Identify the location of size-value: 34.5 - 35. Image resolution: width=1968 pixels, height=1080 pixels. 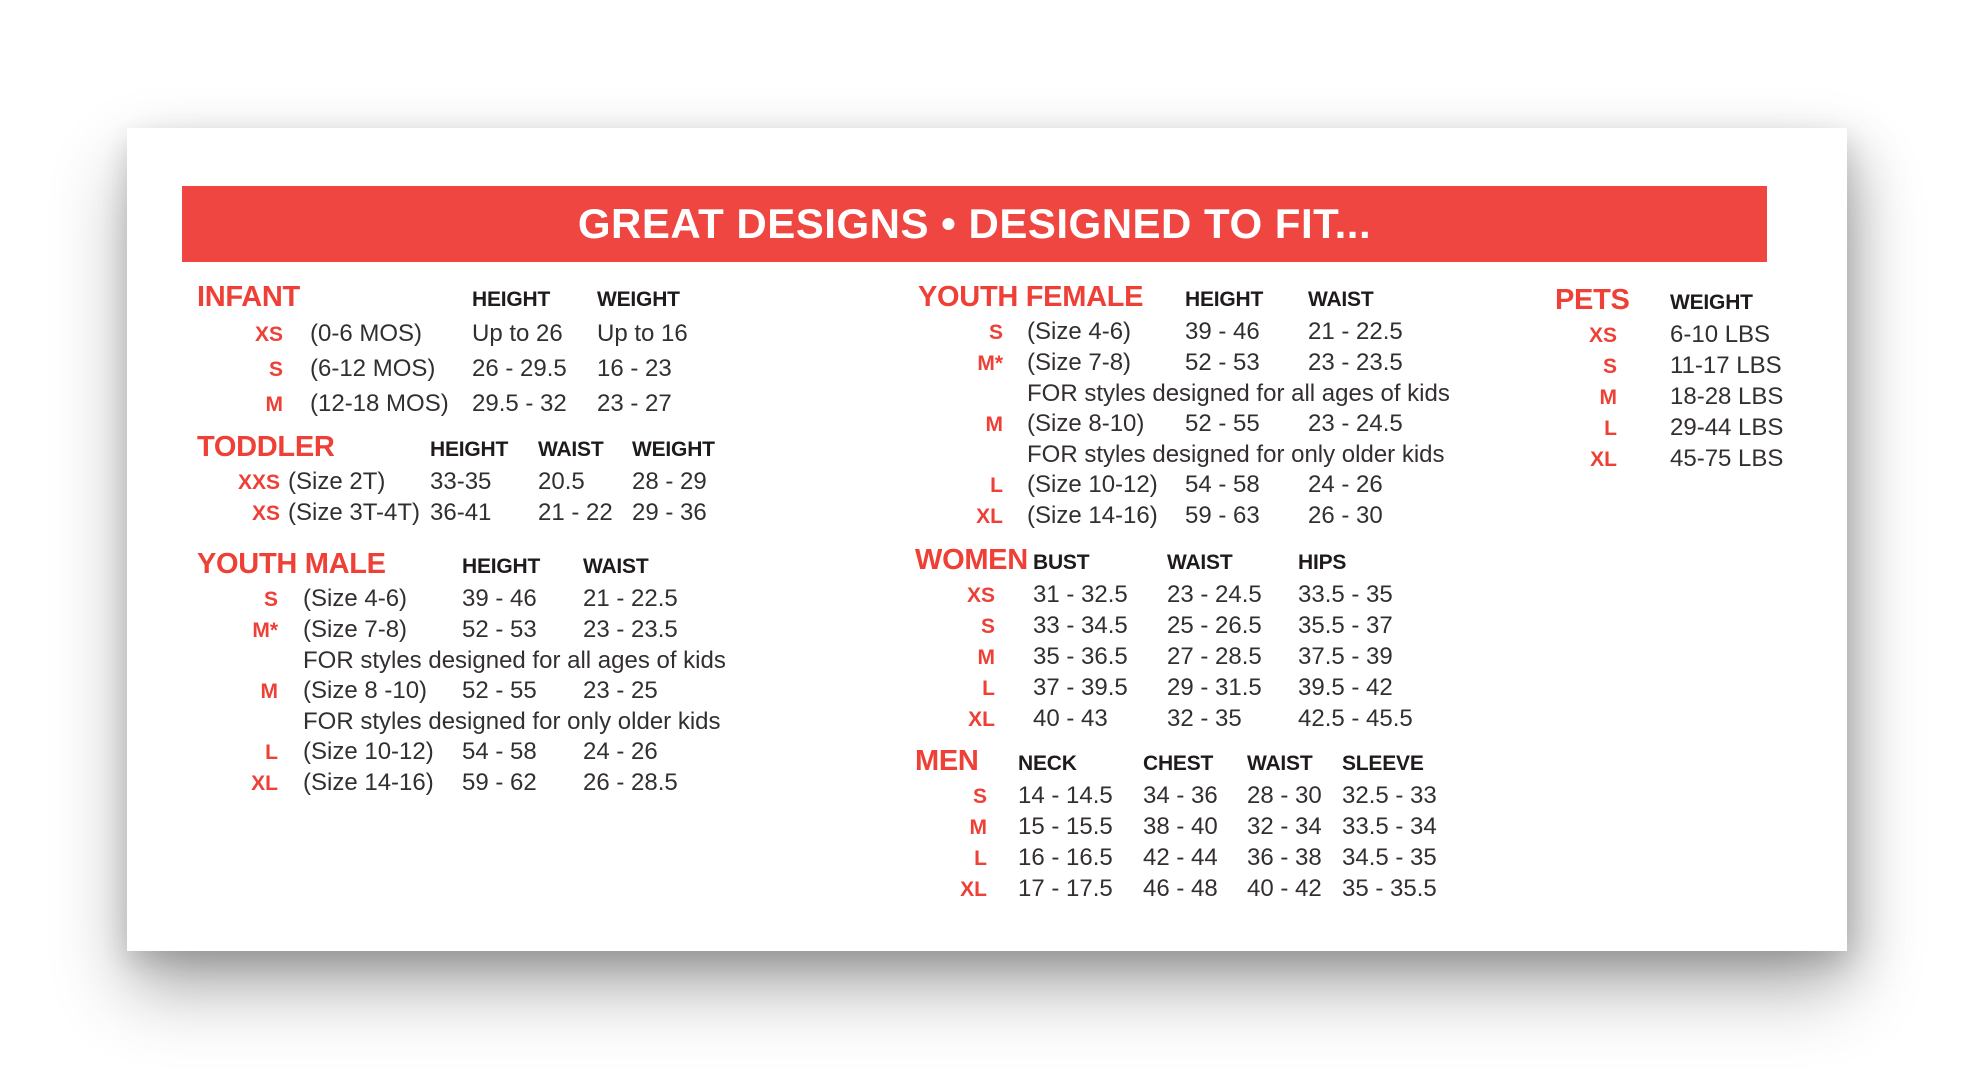
(1389, 857).